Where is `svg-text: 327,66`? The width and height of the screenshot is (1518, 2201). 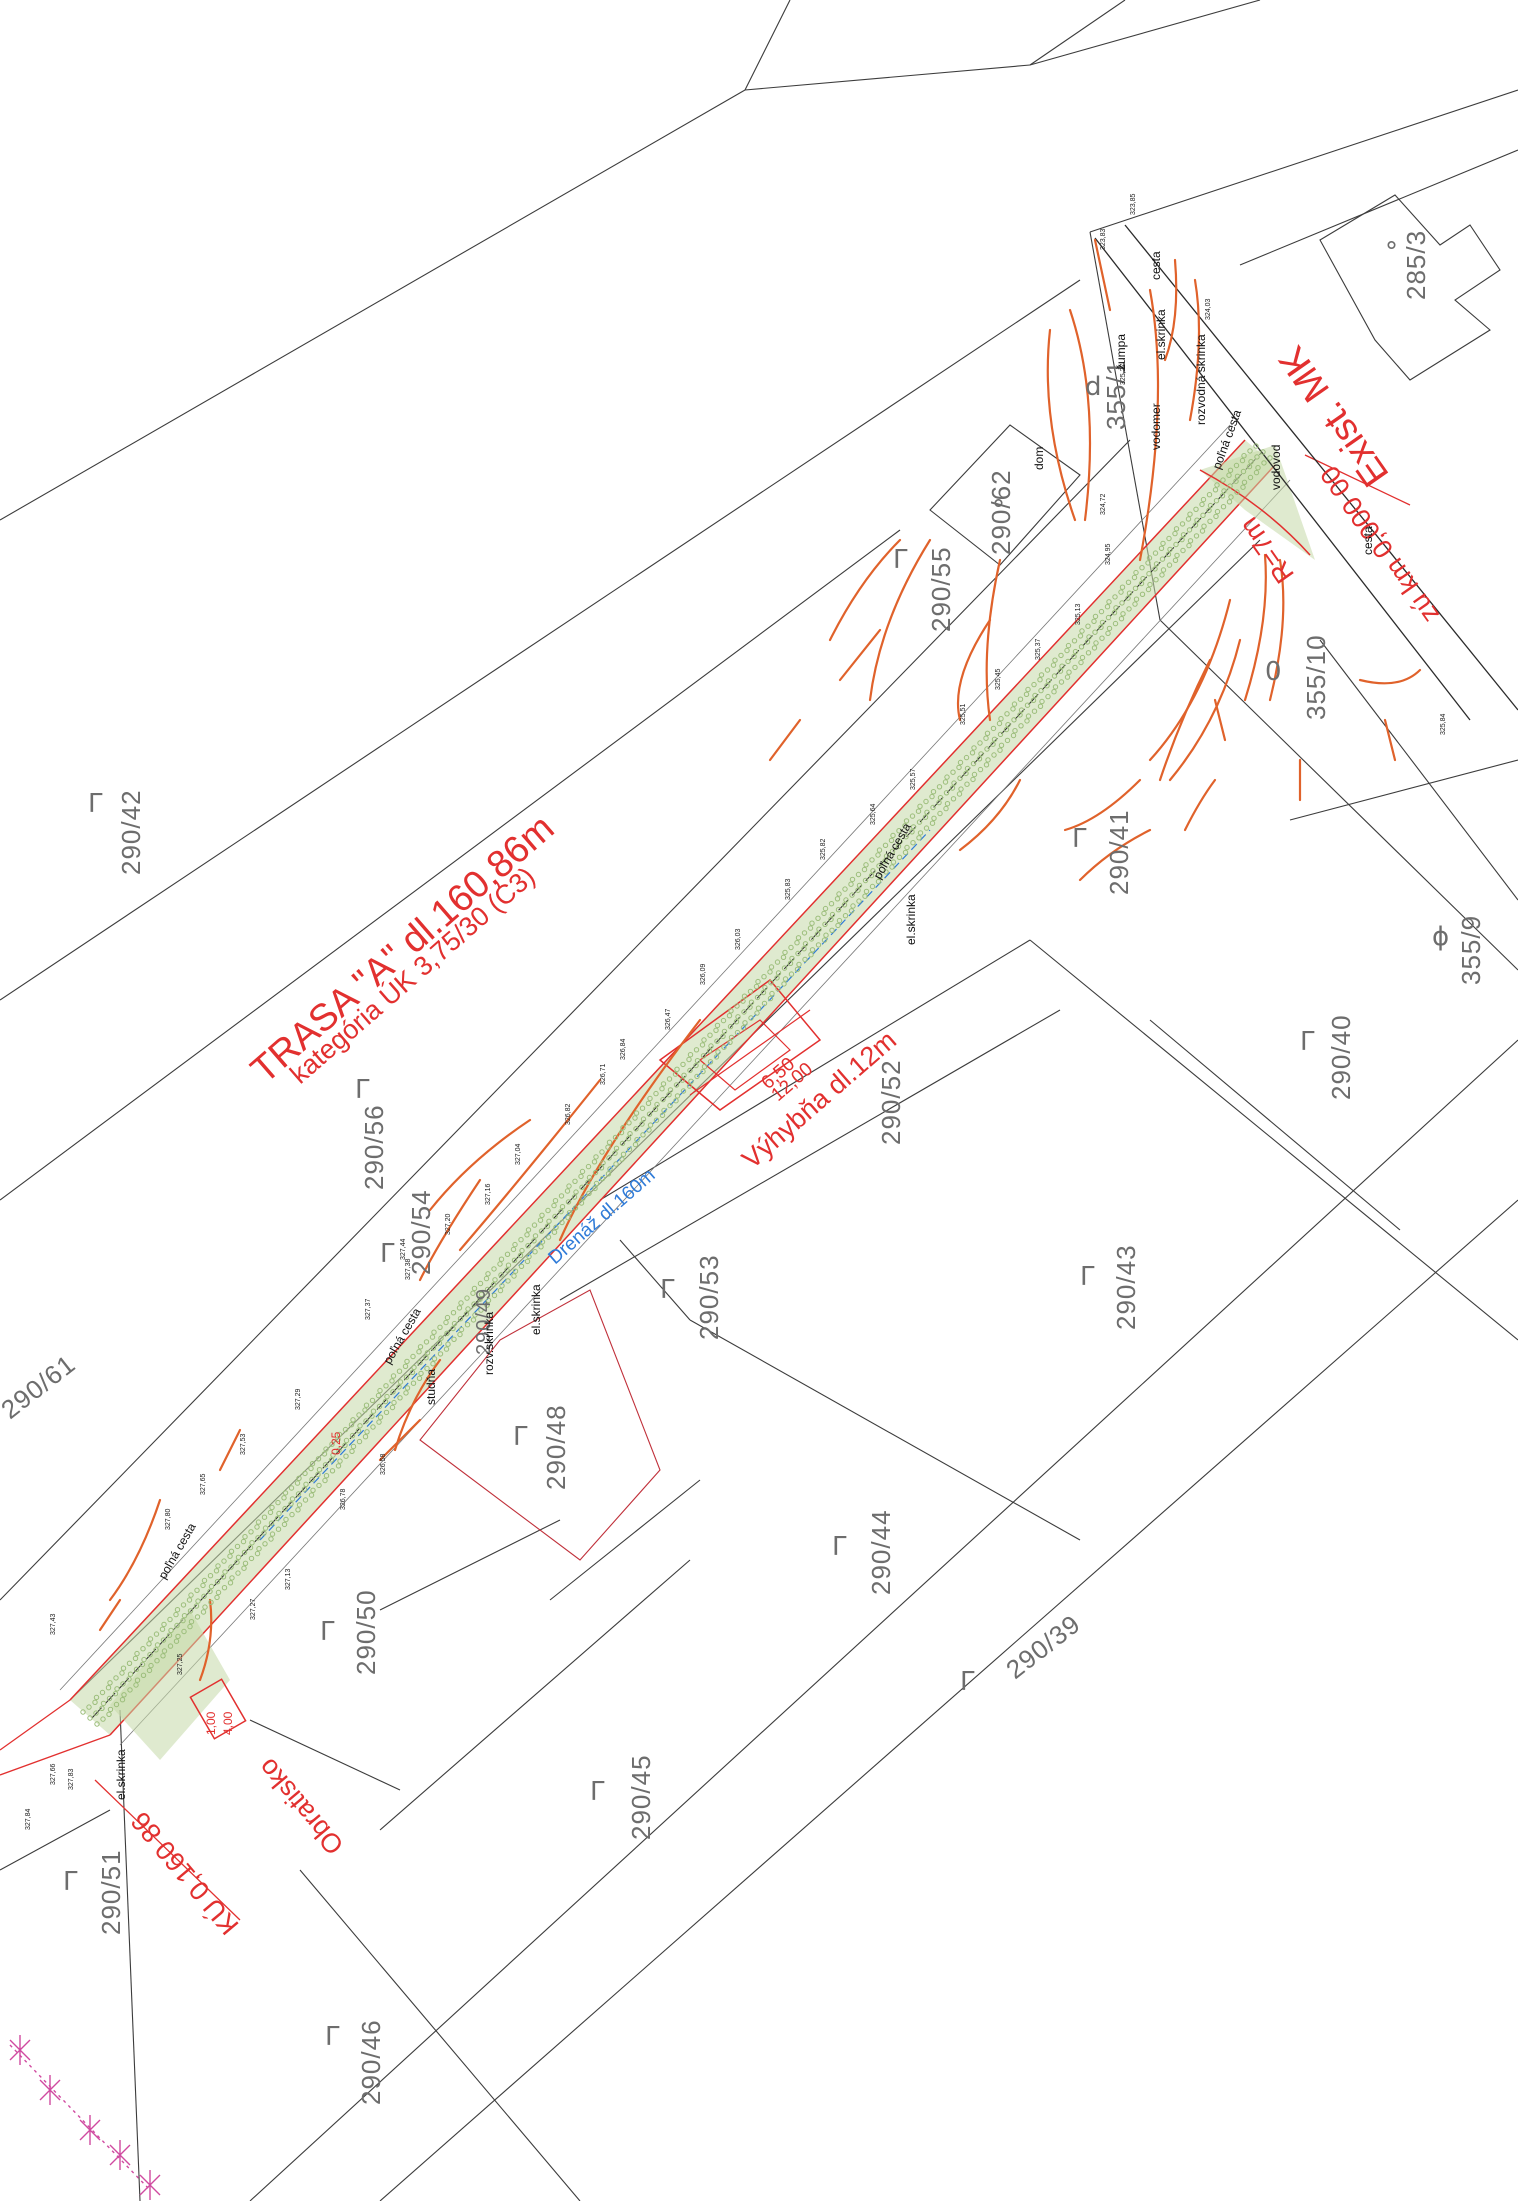 svg-text: 327,66 is located at coordinates (53, 1774).